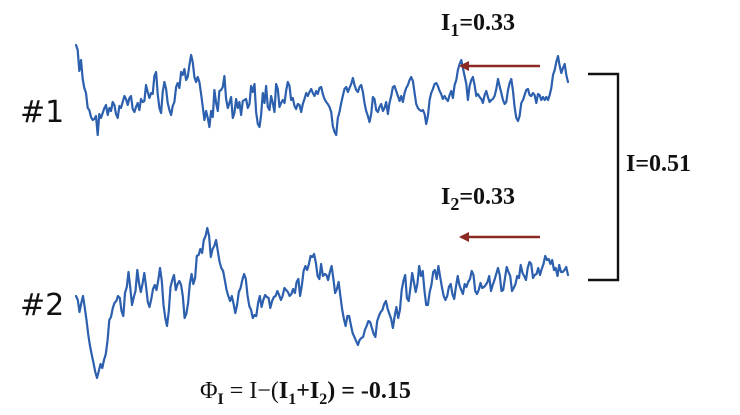  Describe the element at coordinates (478, 25) in the screenshot. I see `series-1-info-label: I1=0.33` at that location.